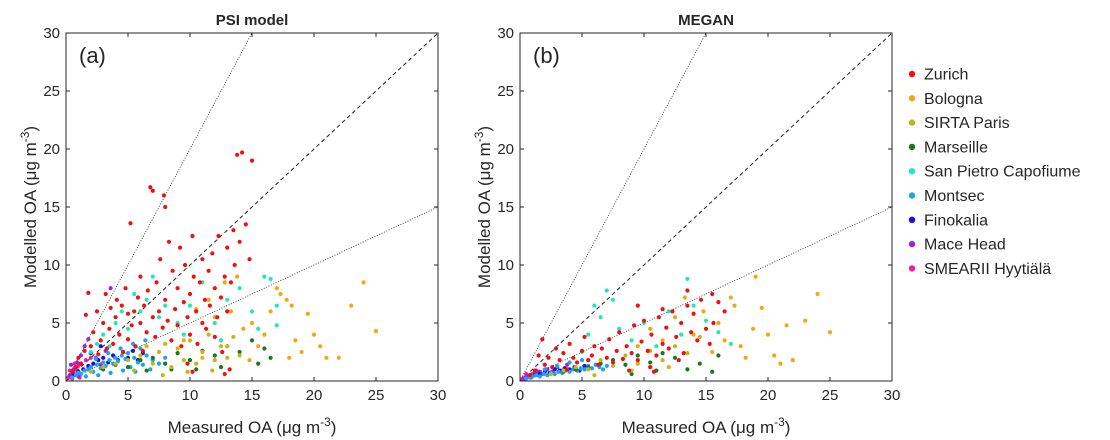 This screenshot has width=1110, height=440. What do you see at coordinates (56, 323) in the screenshot?
I see `y-tick-label: 5` at bounding box center [56, 323].